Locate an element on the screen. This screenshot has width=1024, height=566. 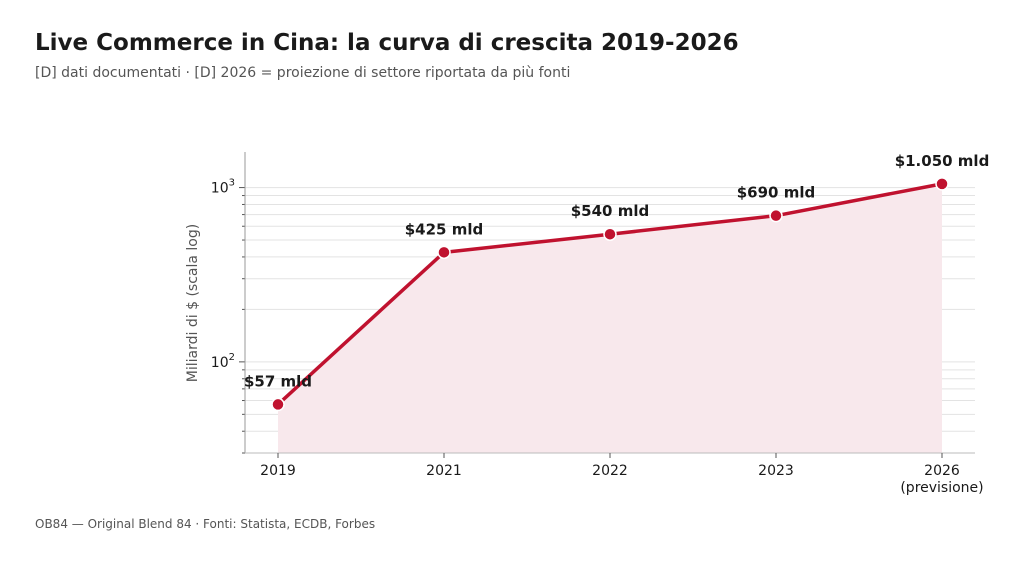
data-label: $540 mld is located at coordinates (610, 211).